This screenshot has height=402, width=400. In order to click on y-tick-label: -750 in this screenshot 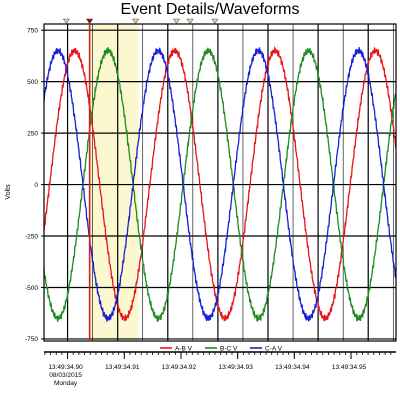, I will do `click(31, 339)`.